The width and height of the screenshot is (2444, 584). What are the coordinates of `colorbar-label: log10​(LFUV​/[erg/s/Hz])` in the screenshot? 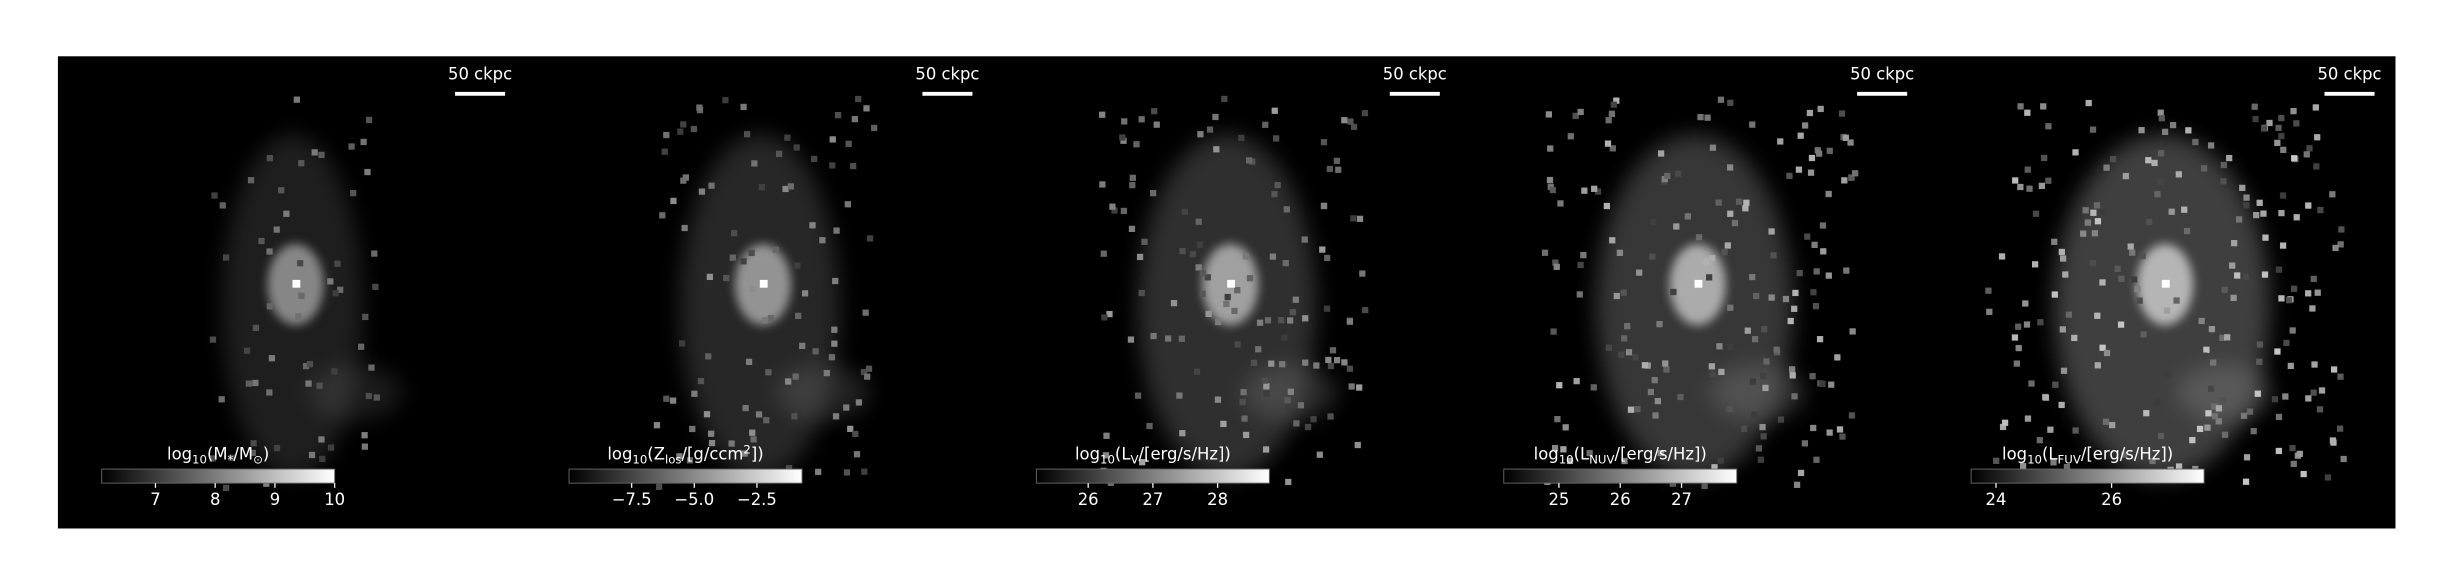 It's located at (2087, 456).